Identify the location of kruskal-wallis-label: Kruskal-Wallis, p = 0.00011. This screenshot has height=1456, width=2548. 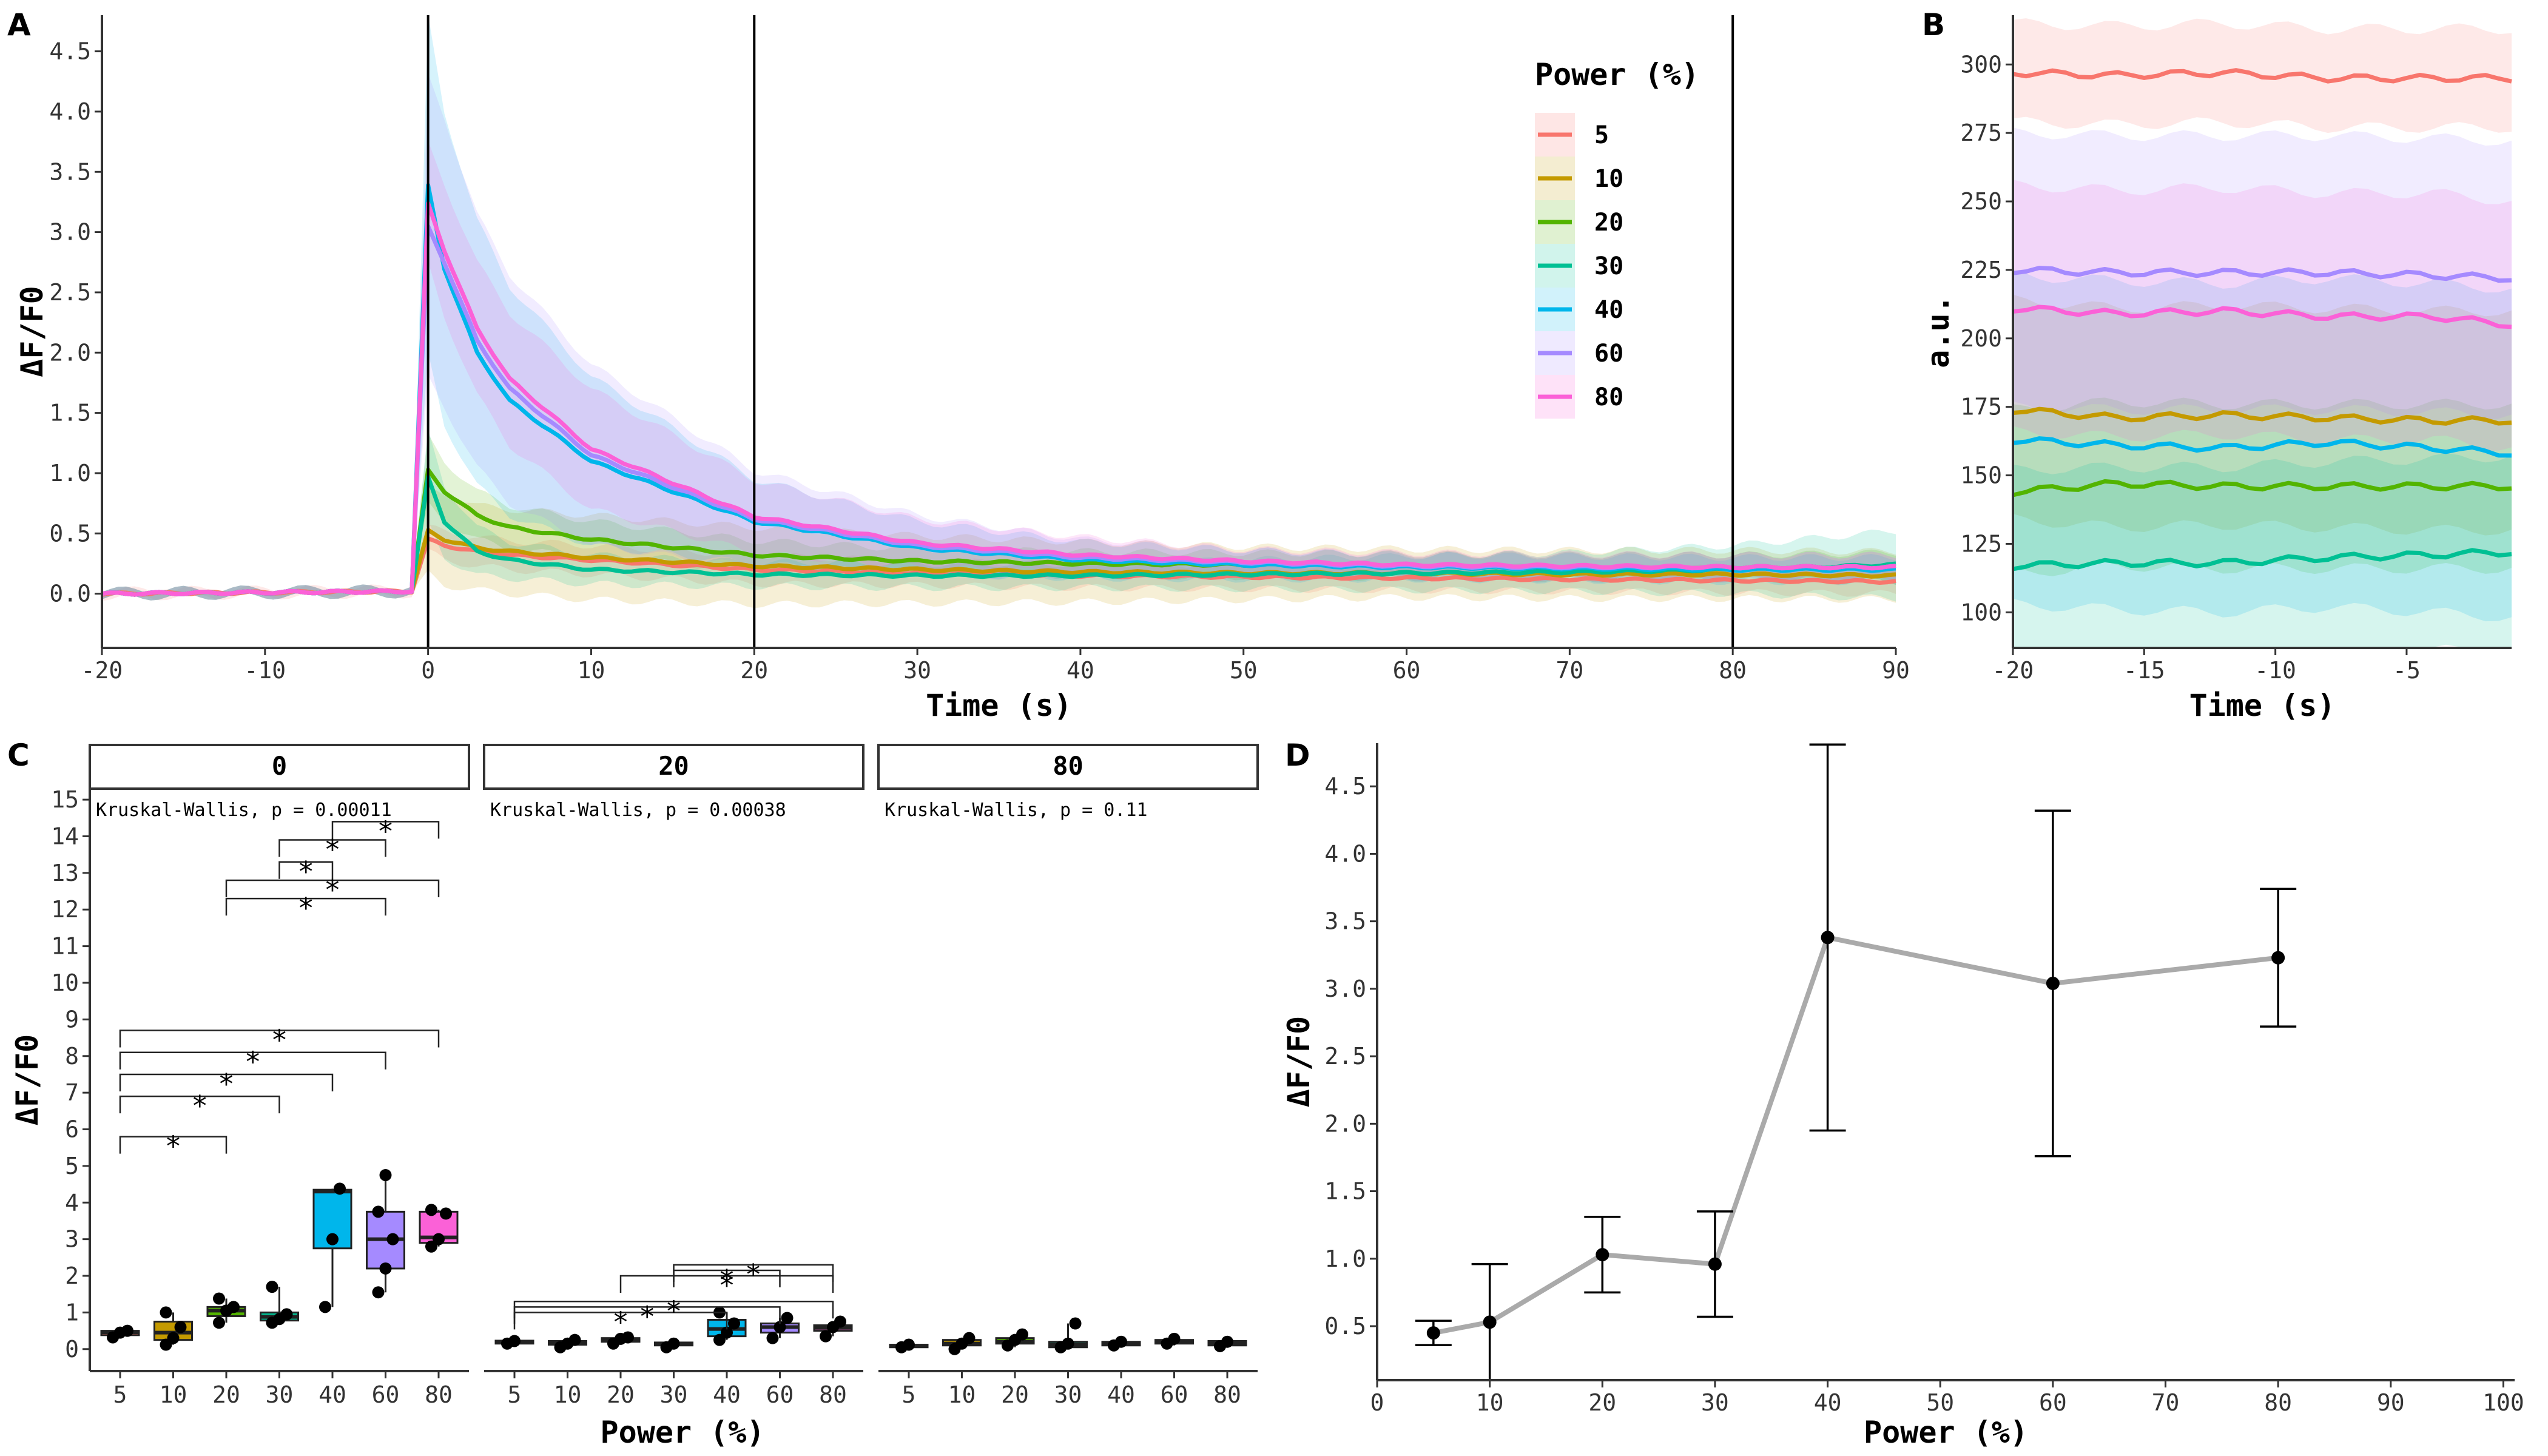
(244, 810).